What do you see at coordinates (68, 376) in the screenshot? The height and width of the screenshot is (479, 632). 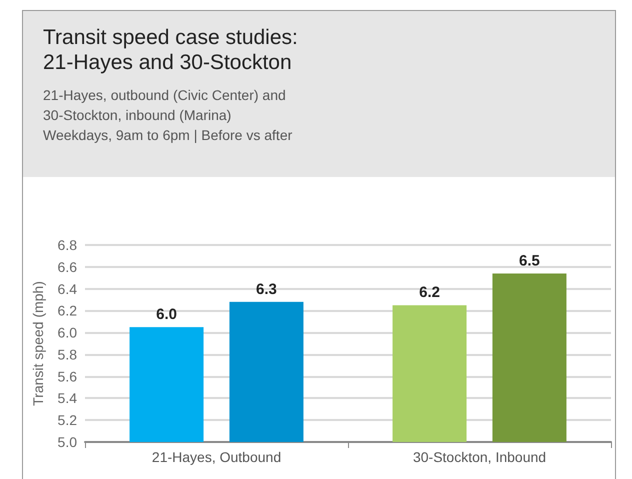 I see `y-tick-label: 5.6` at bounding box center [68, 376].